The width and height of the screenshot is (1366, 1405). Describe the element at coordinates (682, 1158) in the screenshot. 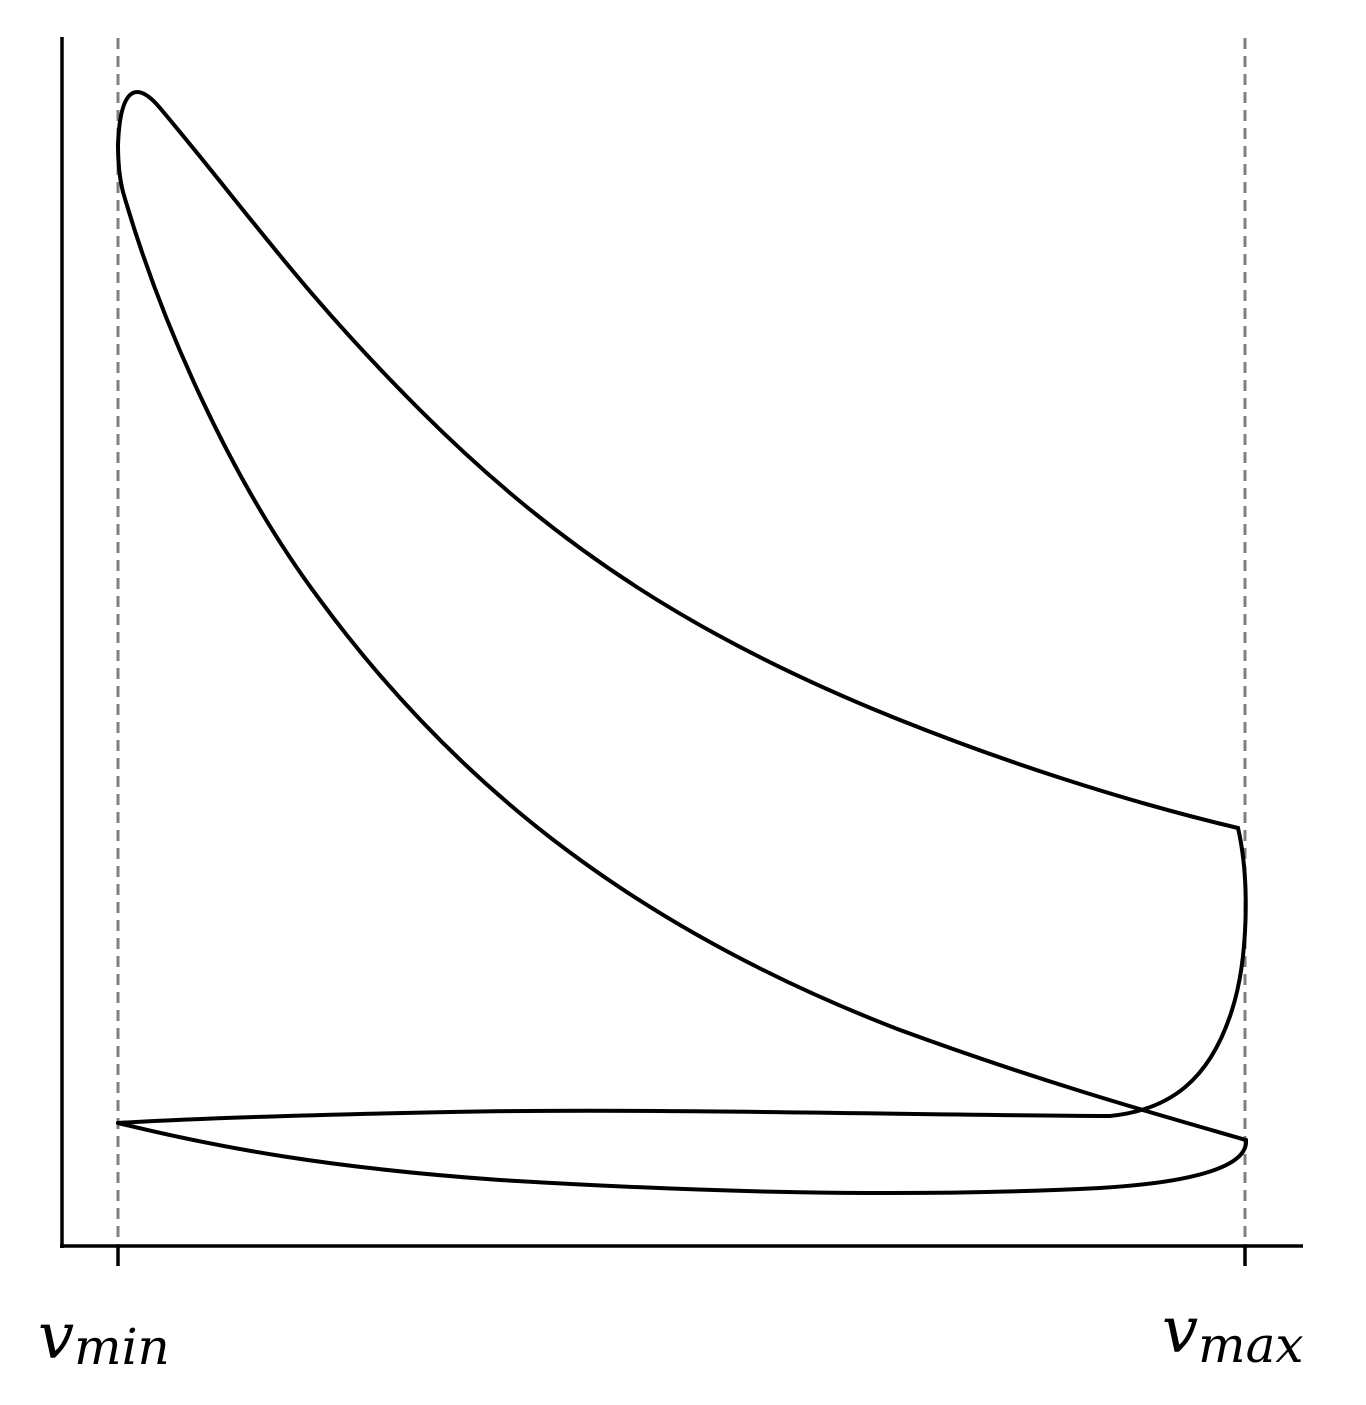

I see `exhaust-curve` at that location.